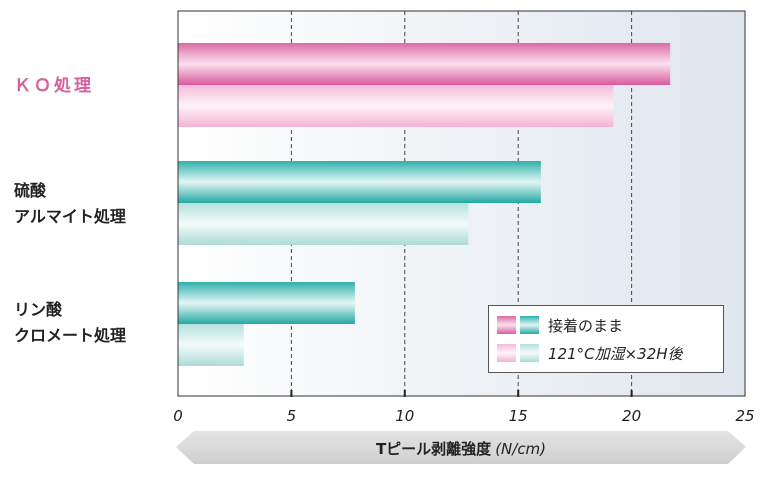  Describe the element at coordinates (211, 345) in the screenshot. I see `bar-cat3-series2` at that location.